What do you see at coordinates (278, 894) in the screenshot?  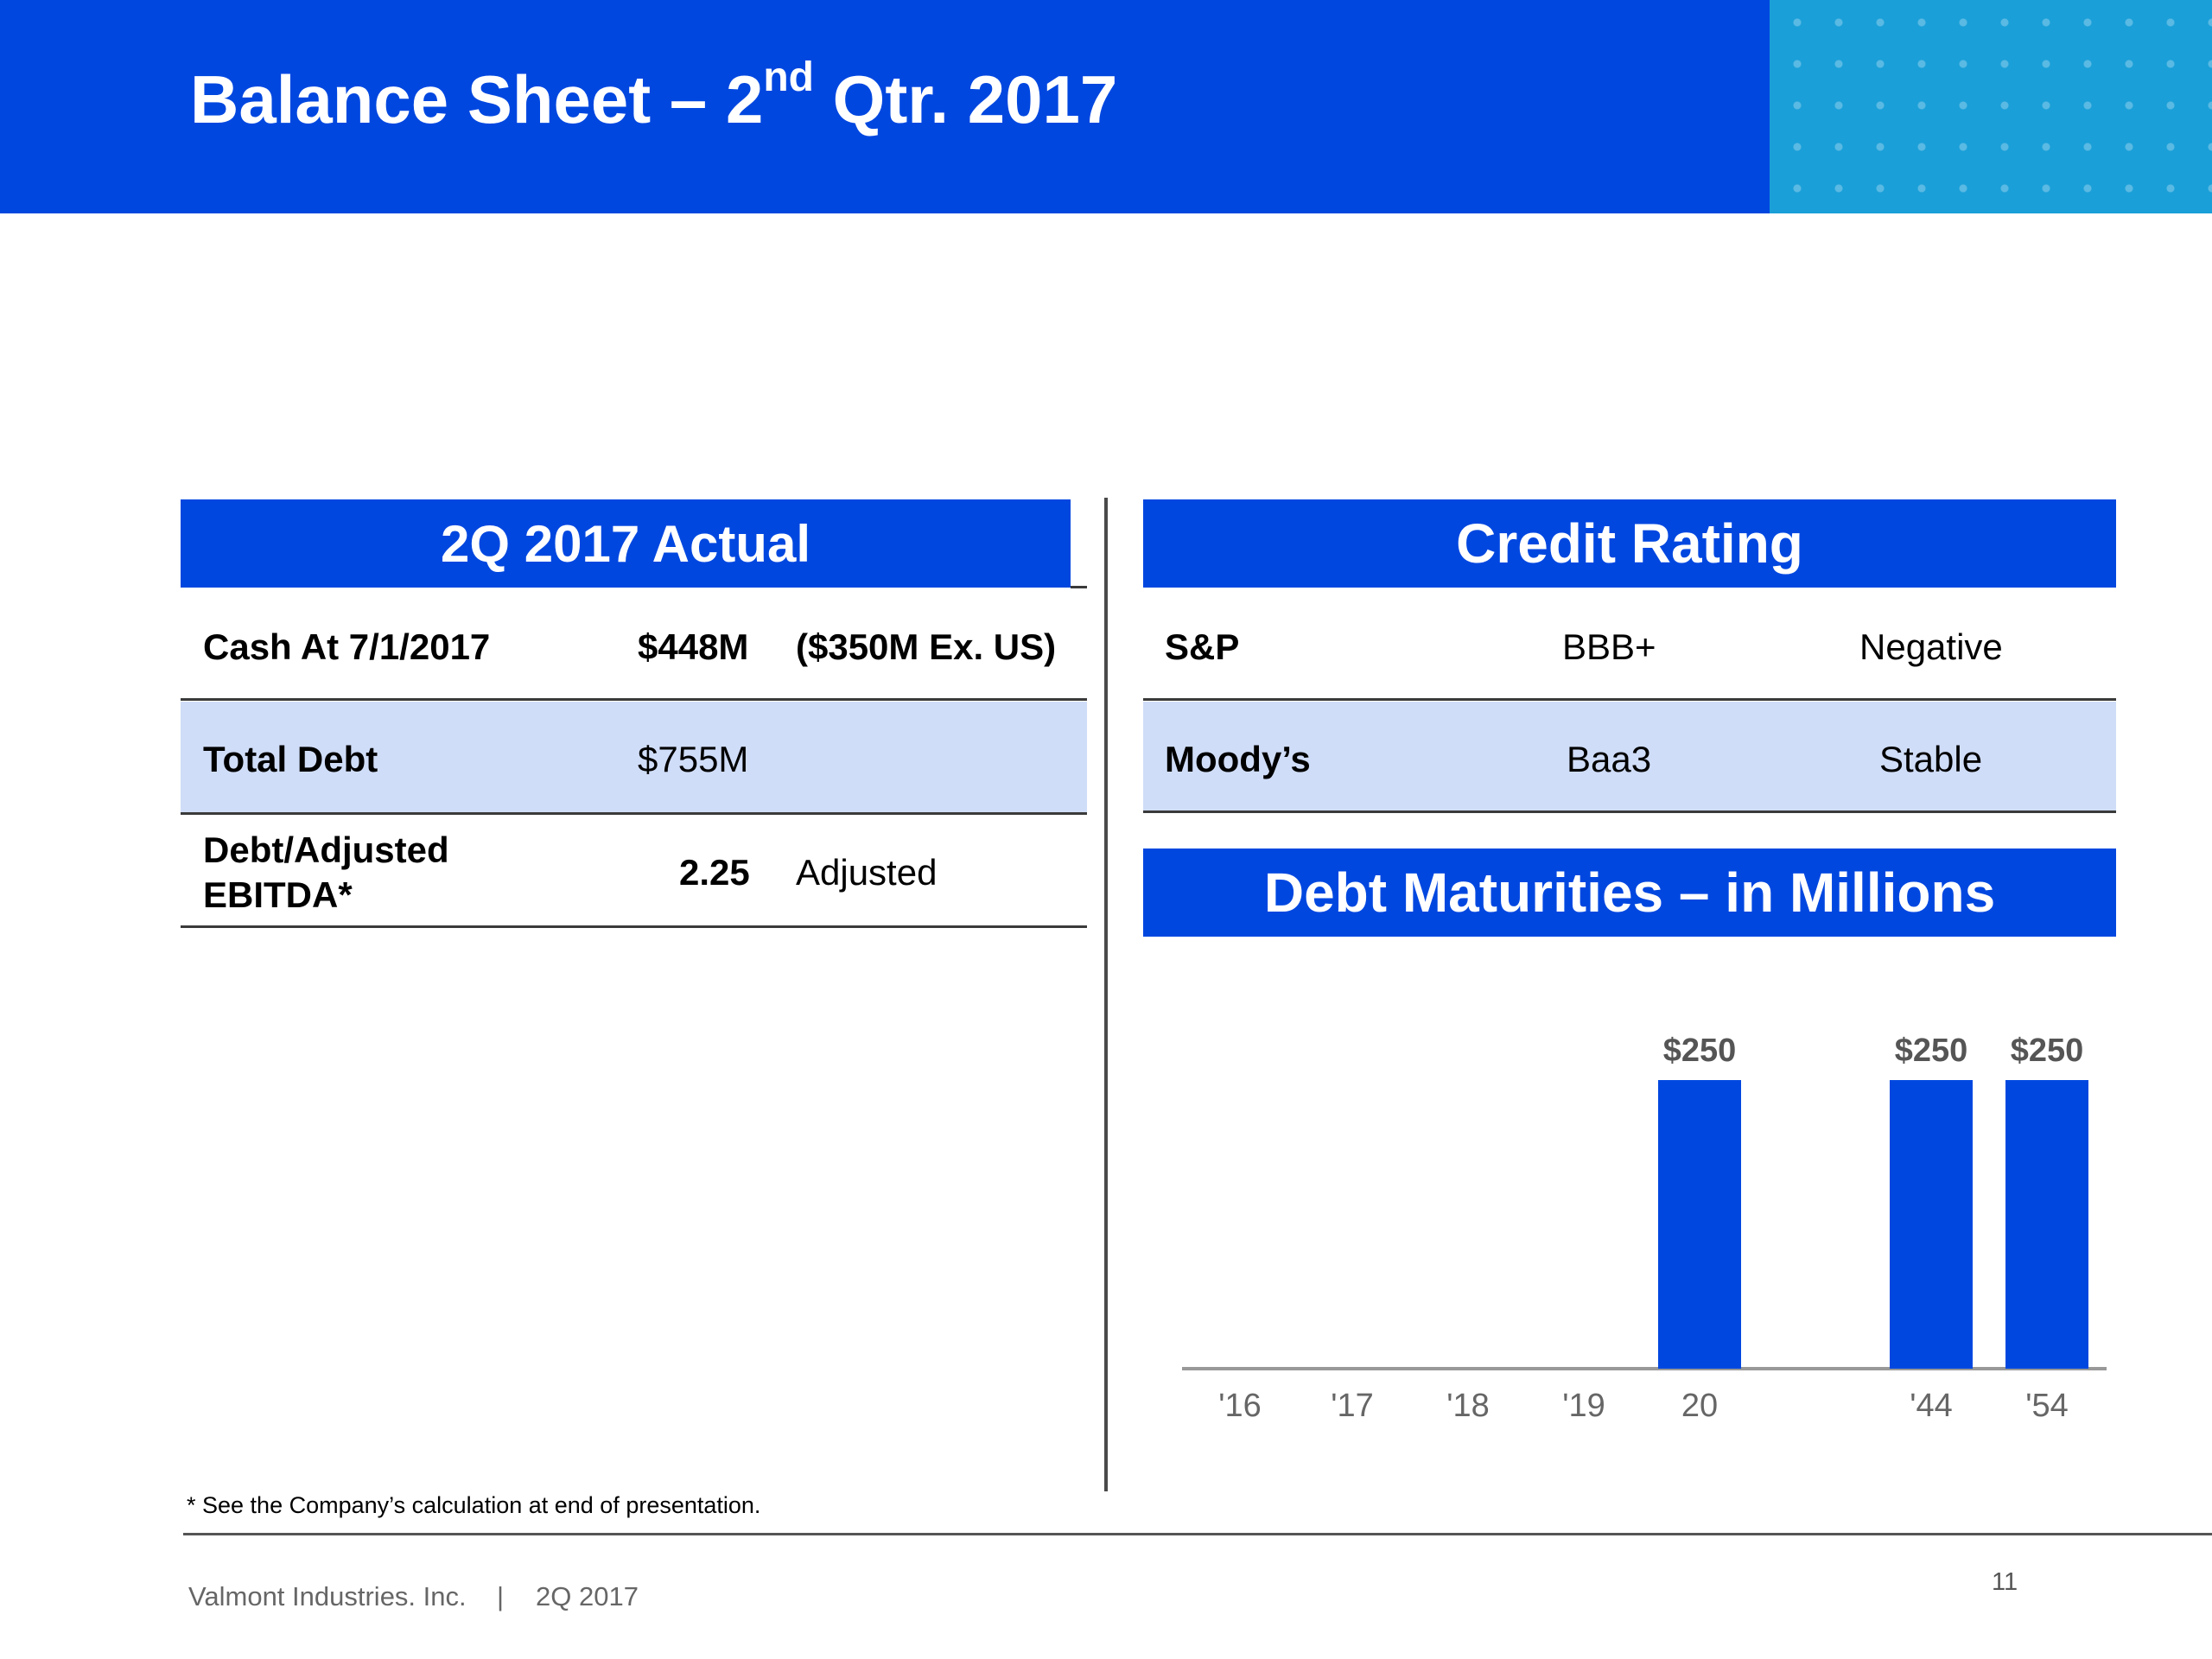 I see `debt-ebitda-label-line2: EBITDA*` at bounding box center [278, 894].